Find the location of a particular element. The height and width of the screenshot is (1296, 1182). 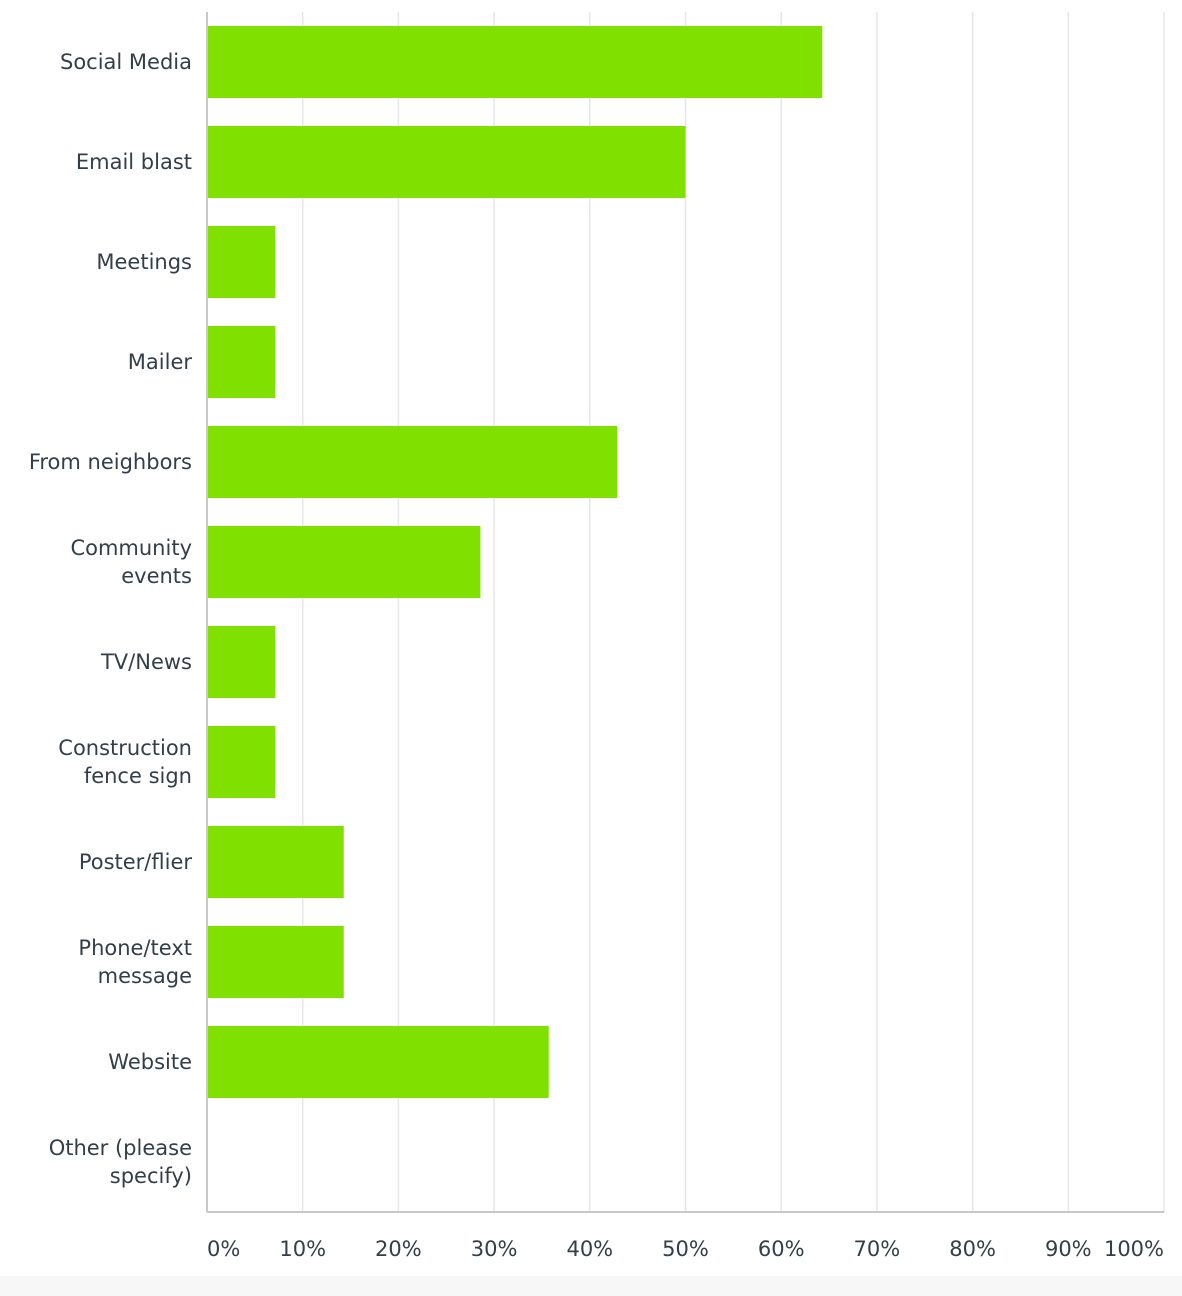

x-tick-label-80: 80% is located at coordinates (972, 1249).